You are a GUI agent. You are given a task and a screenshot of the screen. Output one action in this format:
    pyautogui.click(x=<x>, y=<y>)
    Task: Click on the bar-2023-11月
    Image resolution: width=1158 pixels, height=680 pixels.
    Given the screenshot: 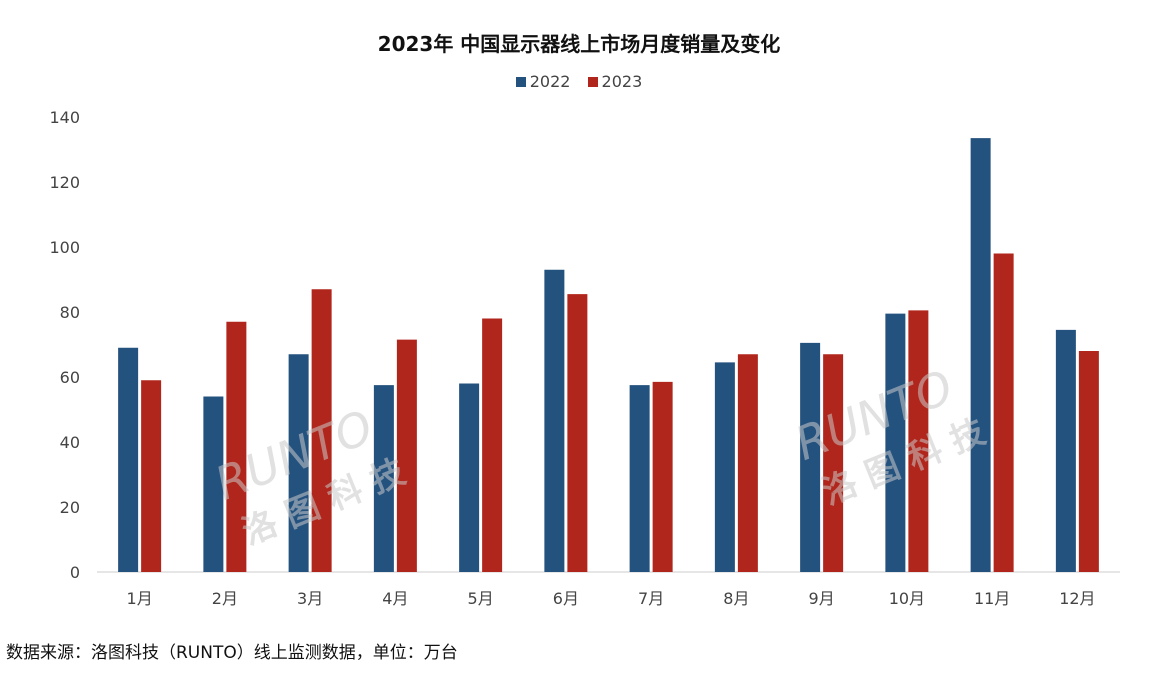 What is the action you would take?
    pyautogui.click(x=1003, y=412)
    